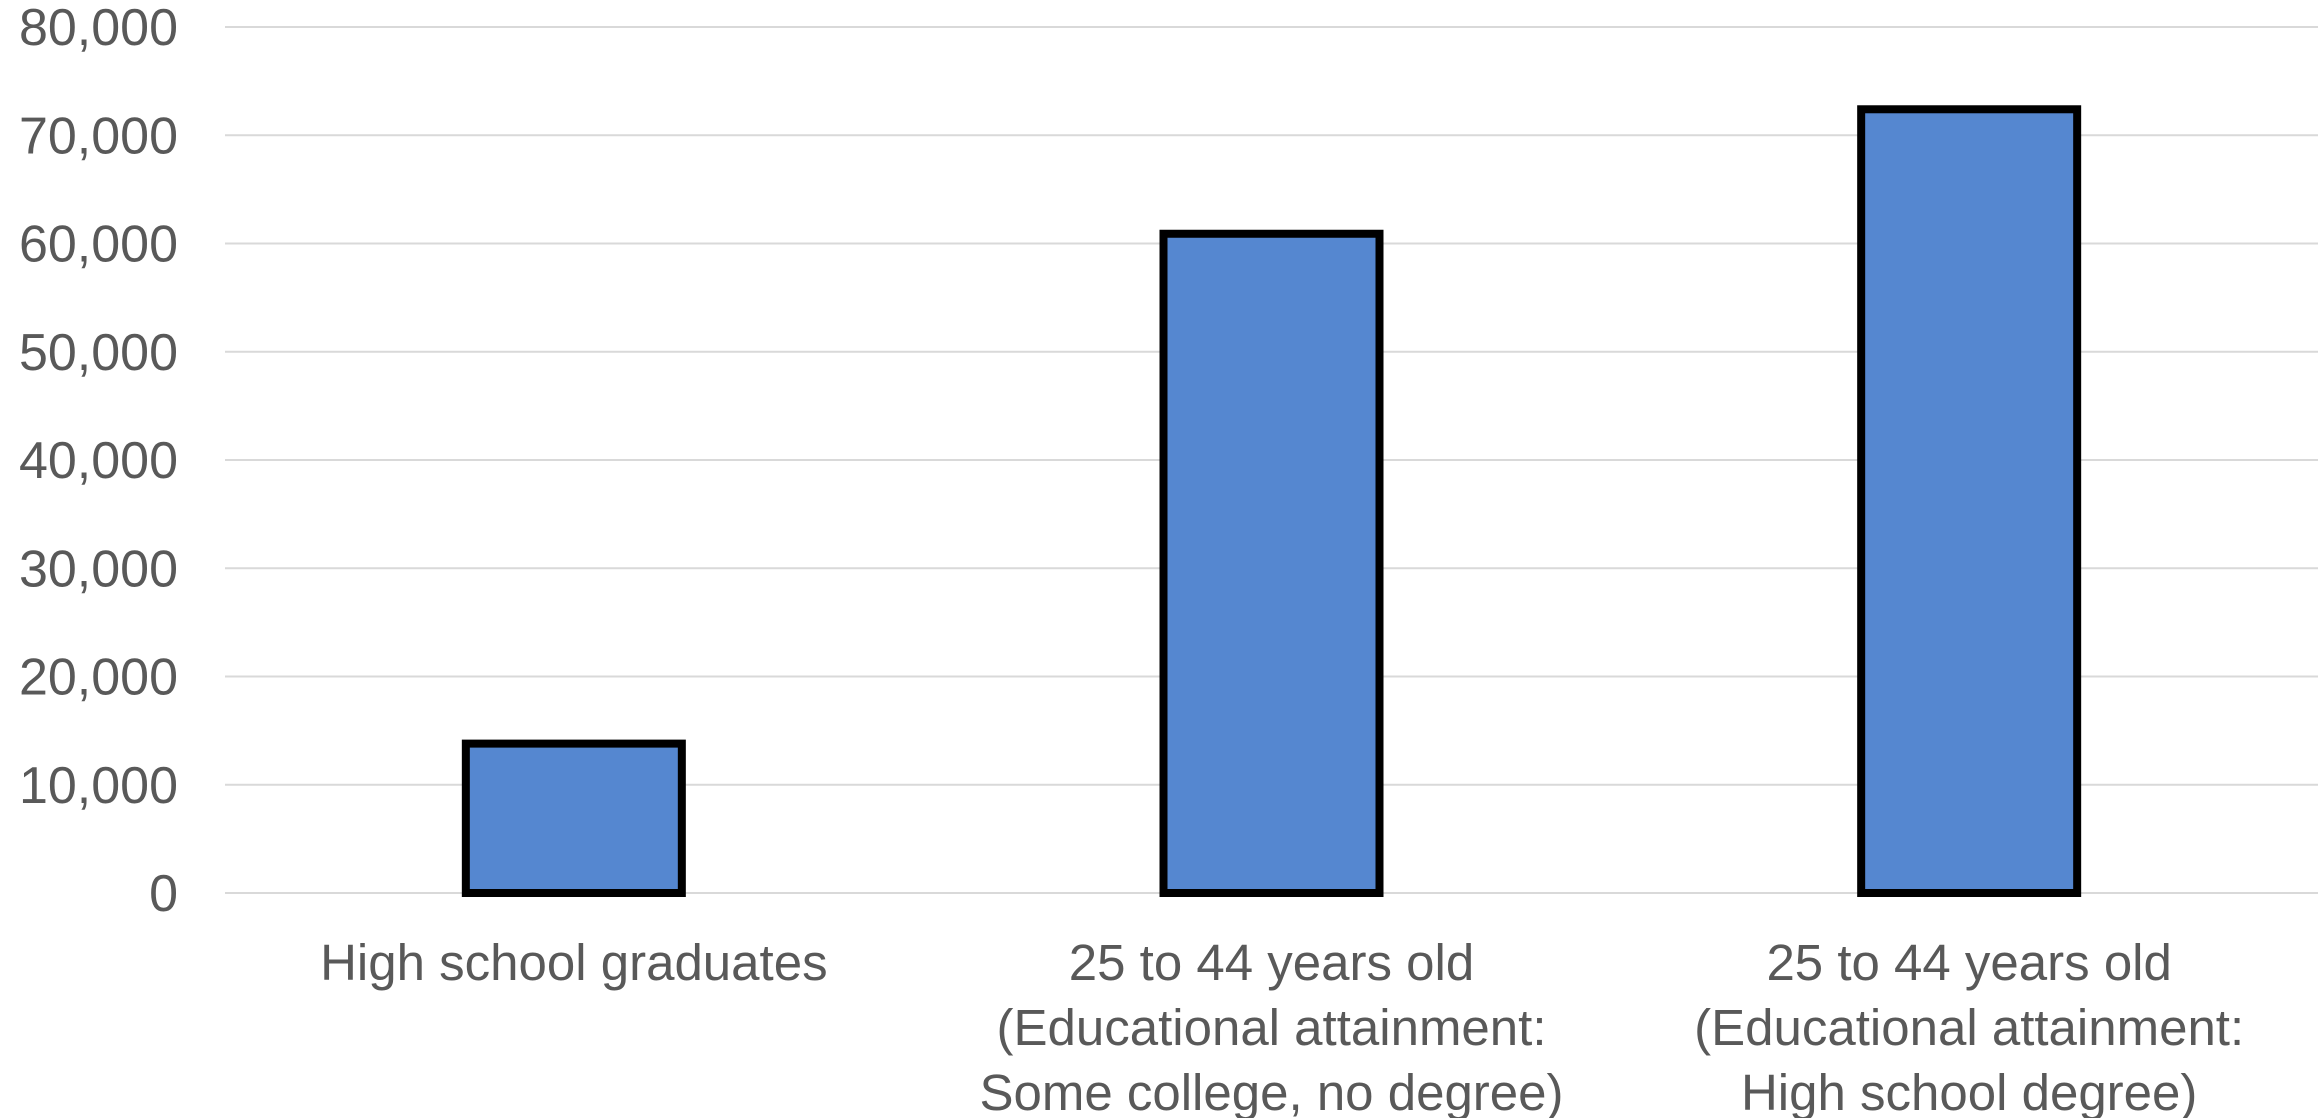 The width and height of the screenshot is (2323, 1118). Describe the element at coordinates (98, 678) in the screenshot. I see `y-tick-label: 20,000` at that location.